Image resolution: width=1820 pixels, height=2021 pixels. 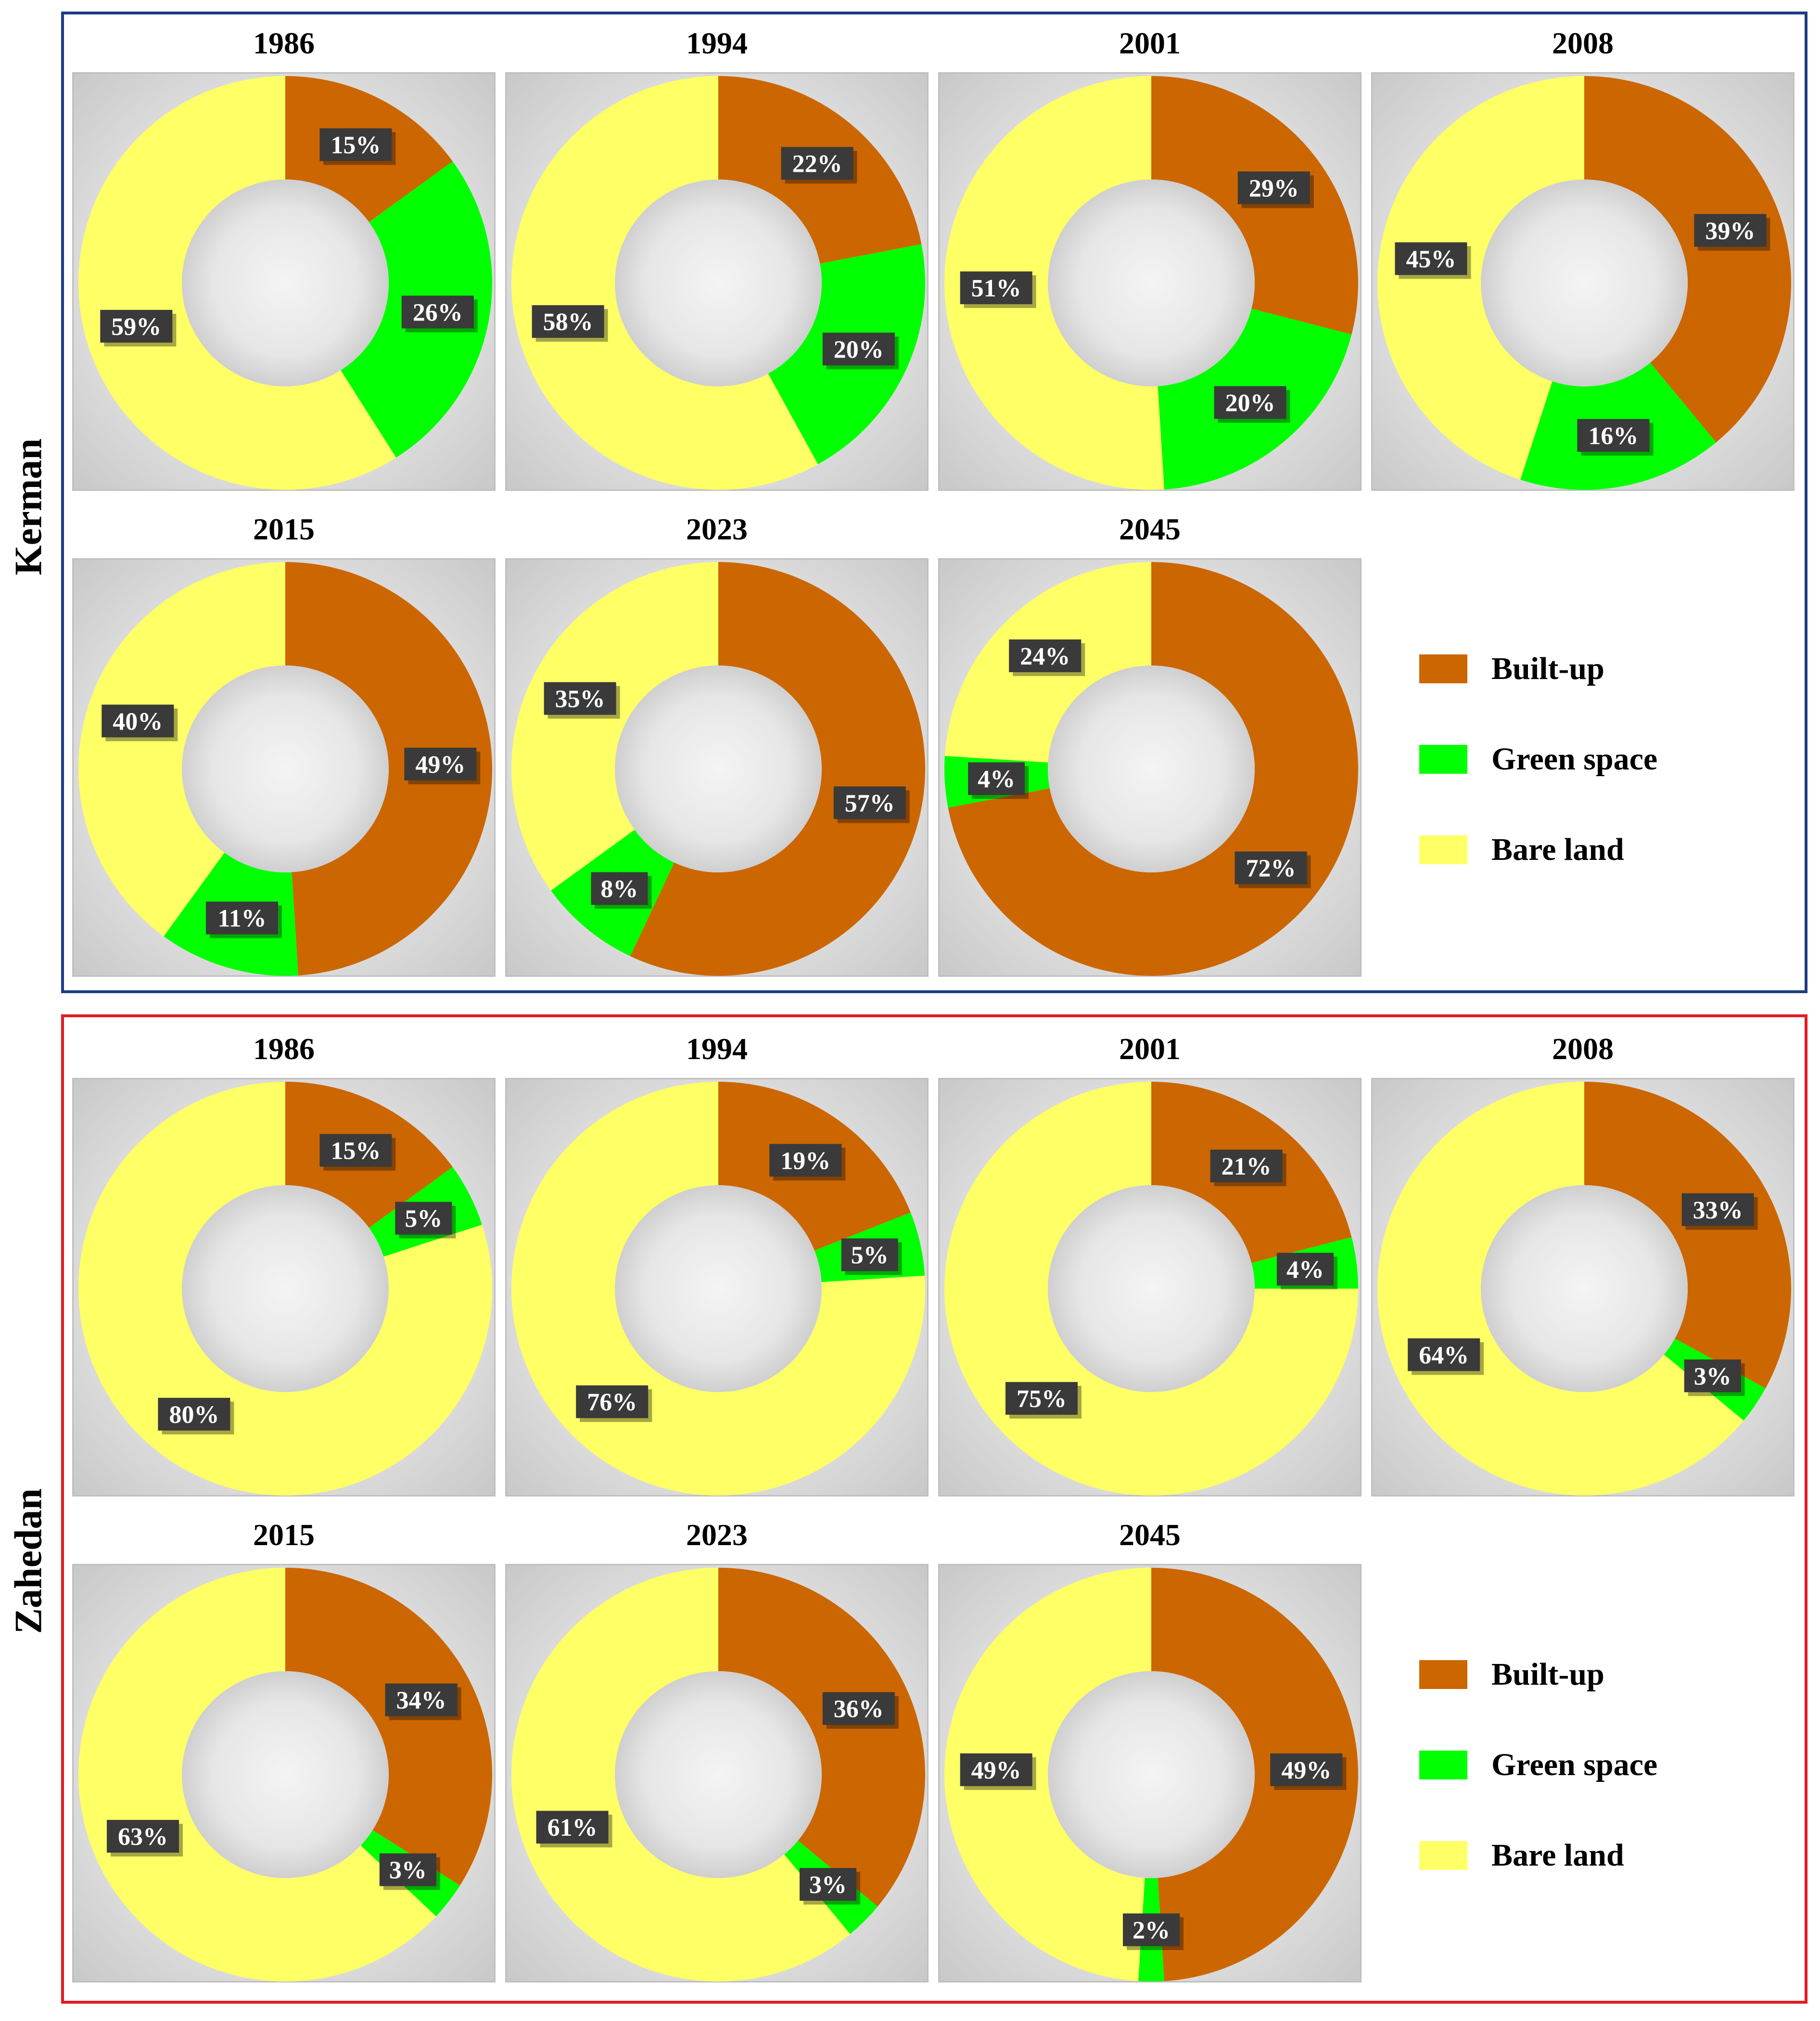 I want to click on kerman-donut-2008: 2008 39% 16% 45%, so click(x=1583, y=255).